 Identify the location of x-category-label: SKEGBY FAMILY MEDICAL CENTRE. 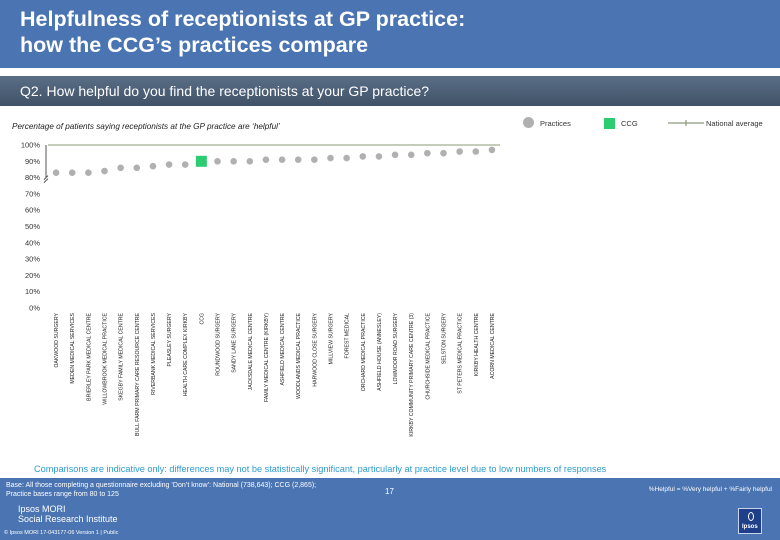
(122, 356).